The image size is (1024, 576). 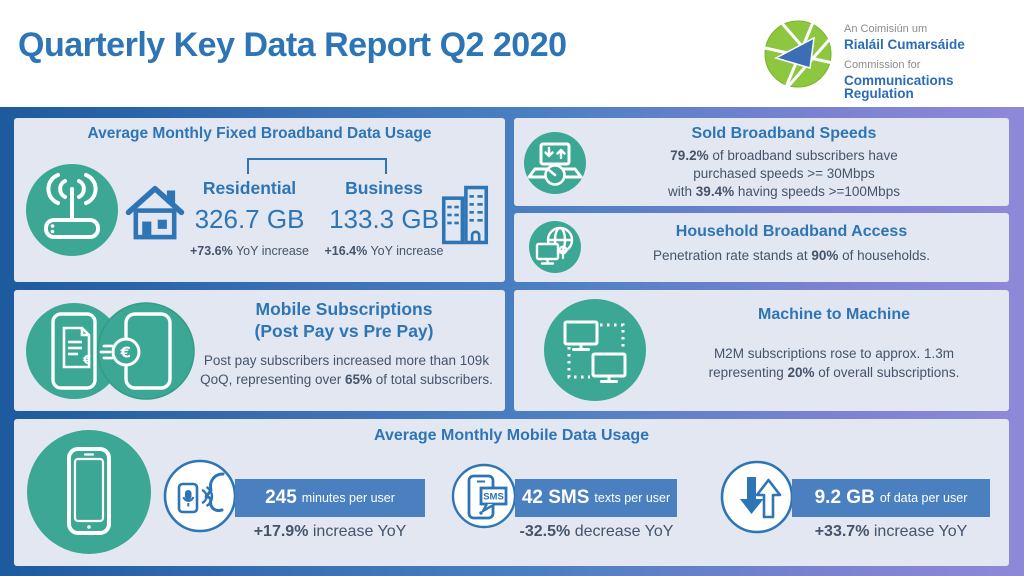 I want to click on sms-change: -32.5% decrease YoY, so click(x=596, y=531).